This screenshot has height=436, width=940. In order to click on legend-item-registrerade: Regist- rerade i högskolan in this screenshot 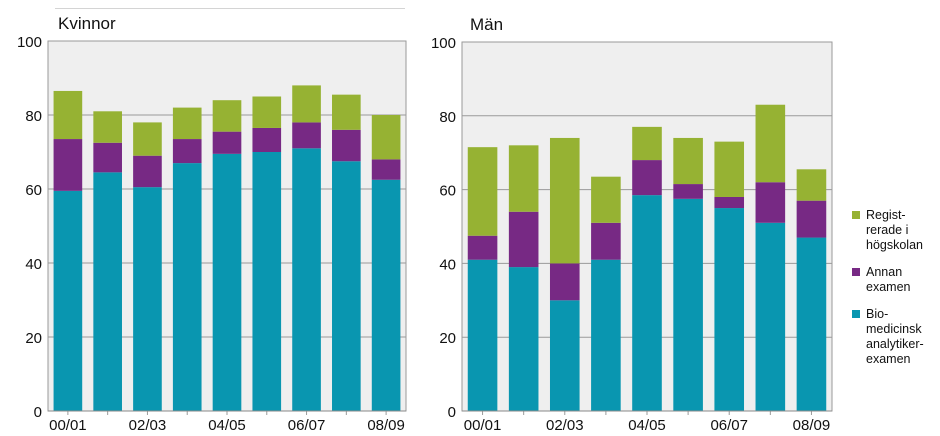, I will do `click(896, 230)`.